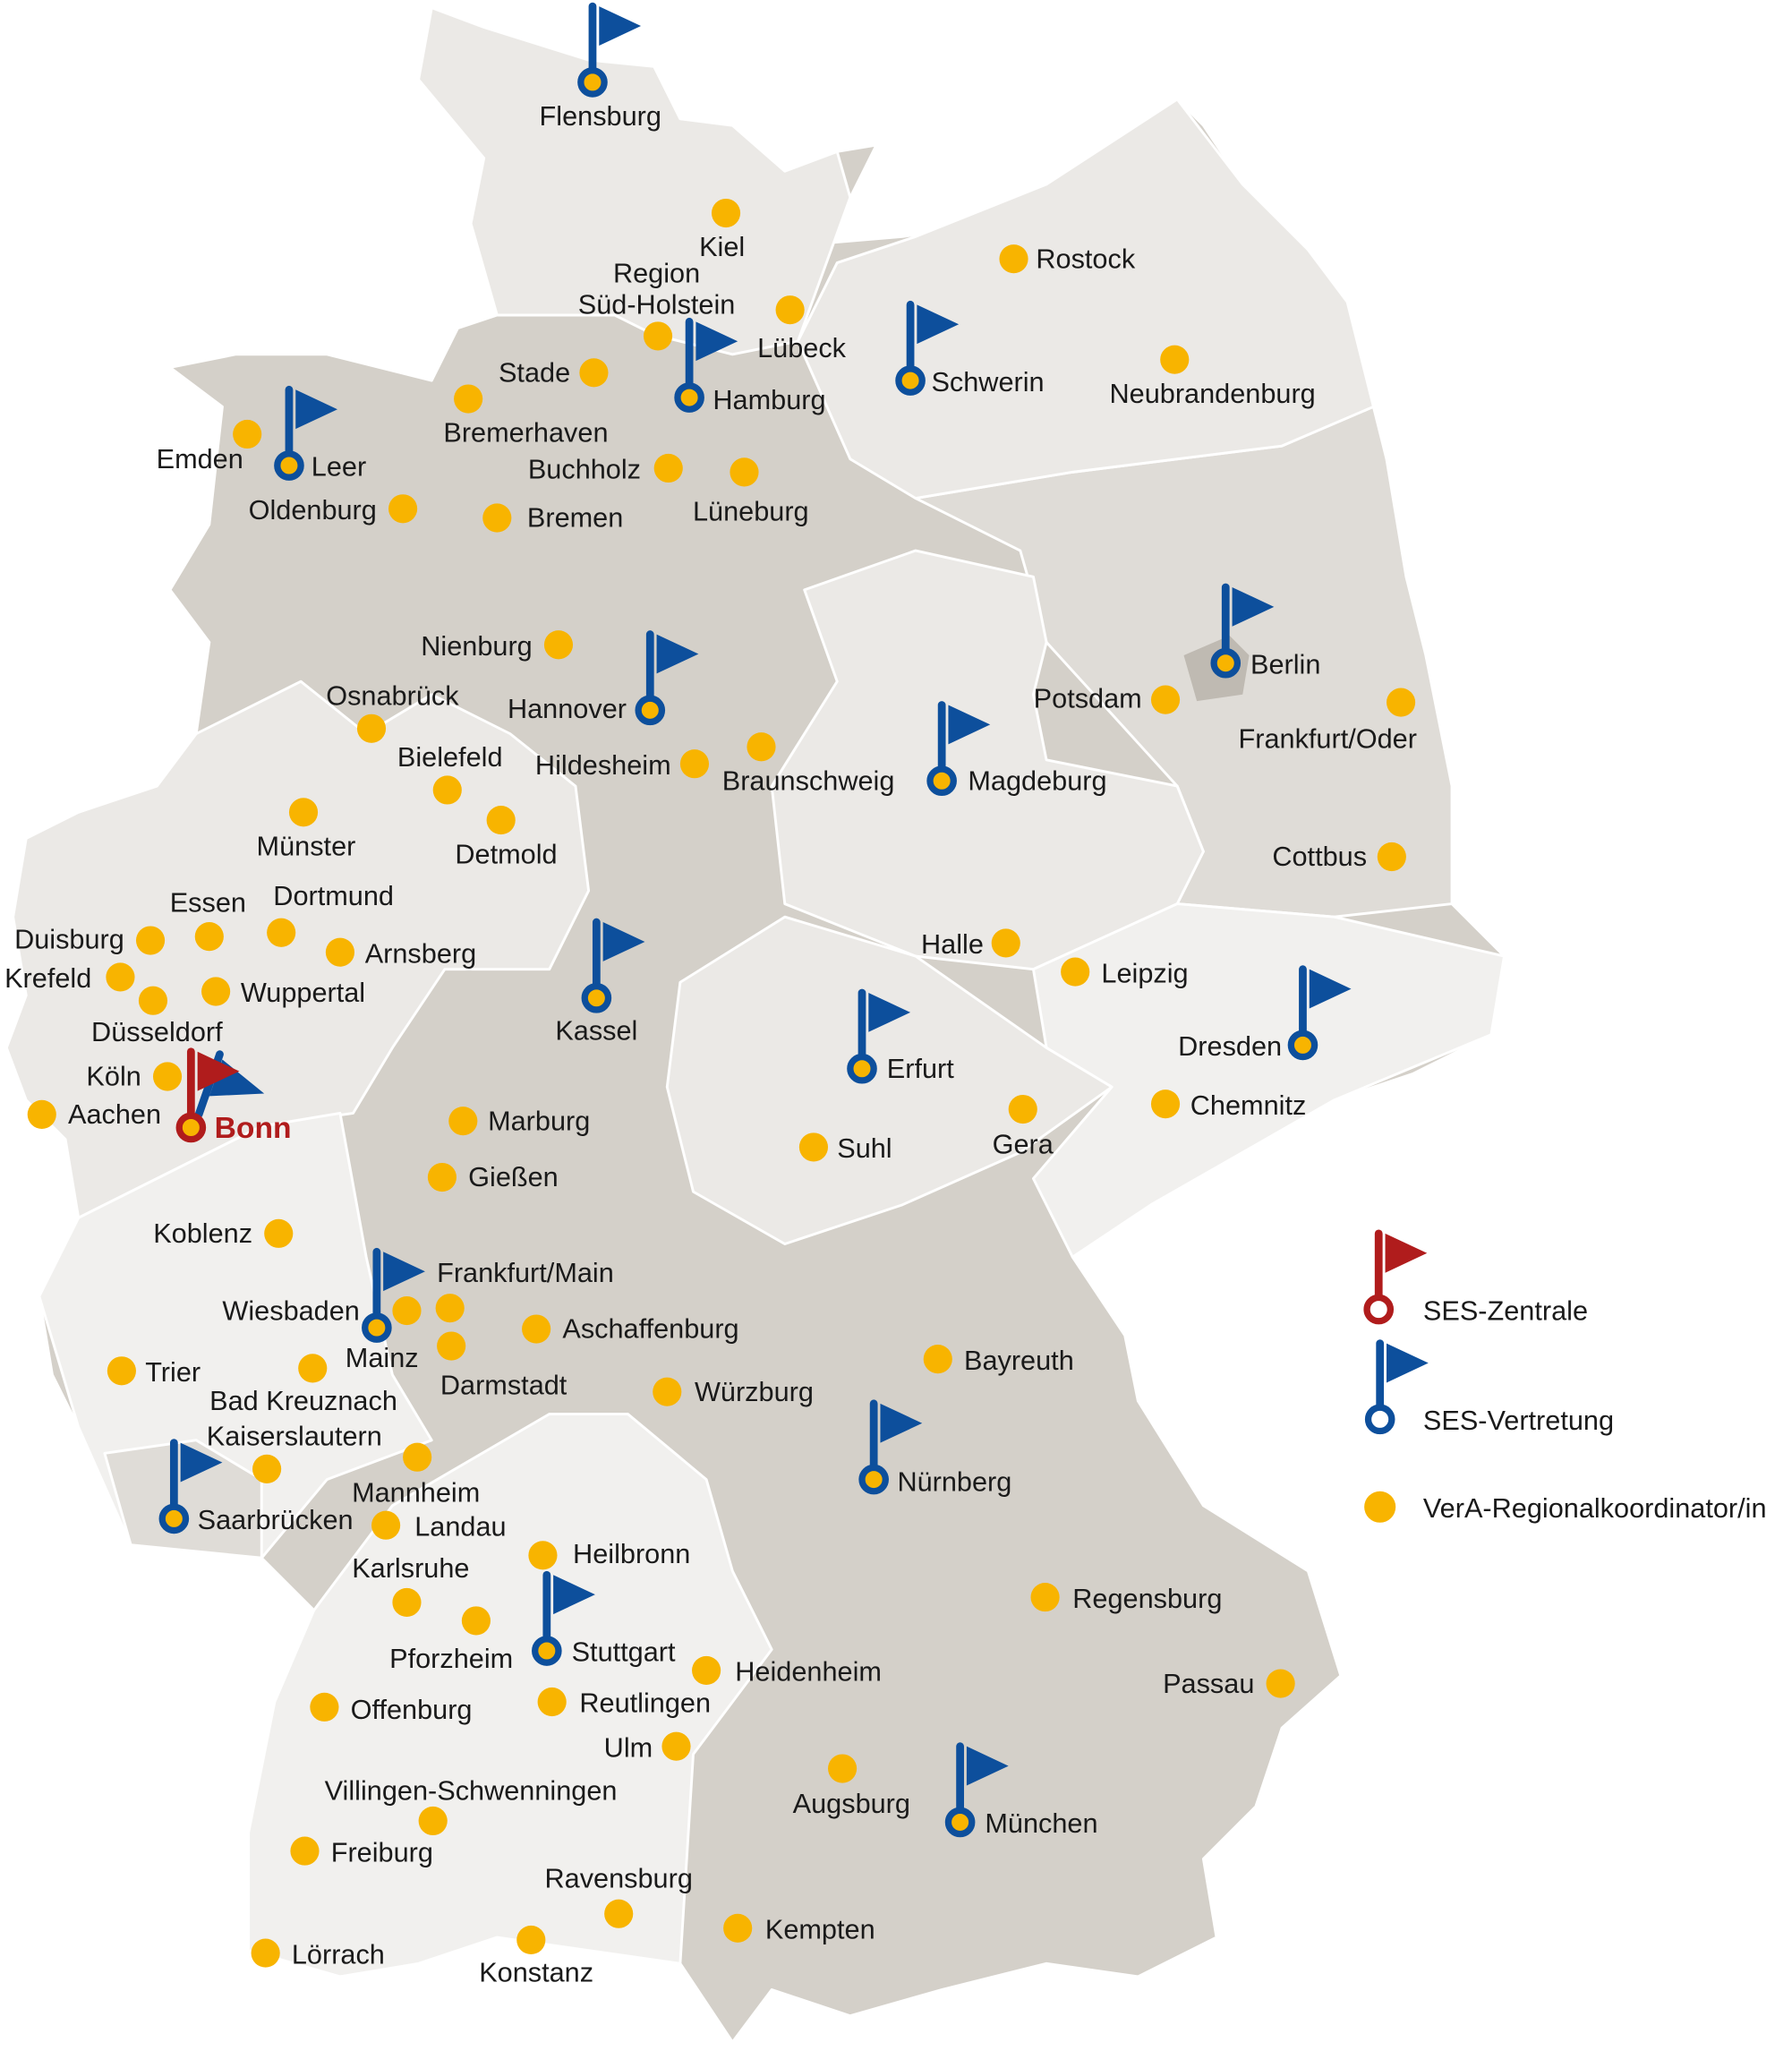  I want to click on vera-marker-bad-kreuznach: Bad Kreuznach, so click(303, 1385).